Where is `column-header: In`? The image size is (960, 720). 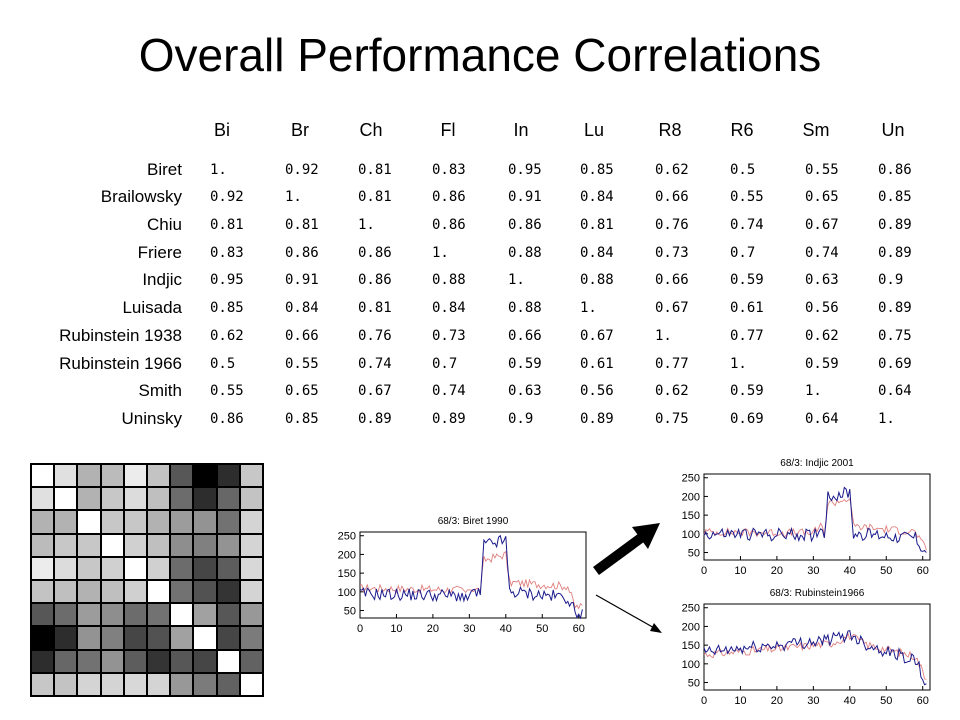
column-header: In is located at coordinates (521, 130).